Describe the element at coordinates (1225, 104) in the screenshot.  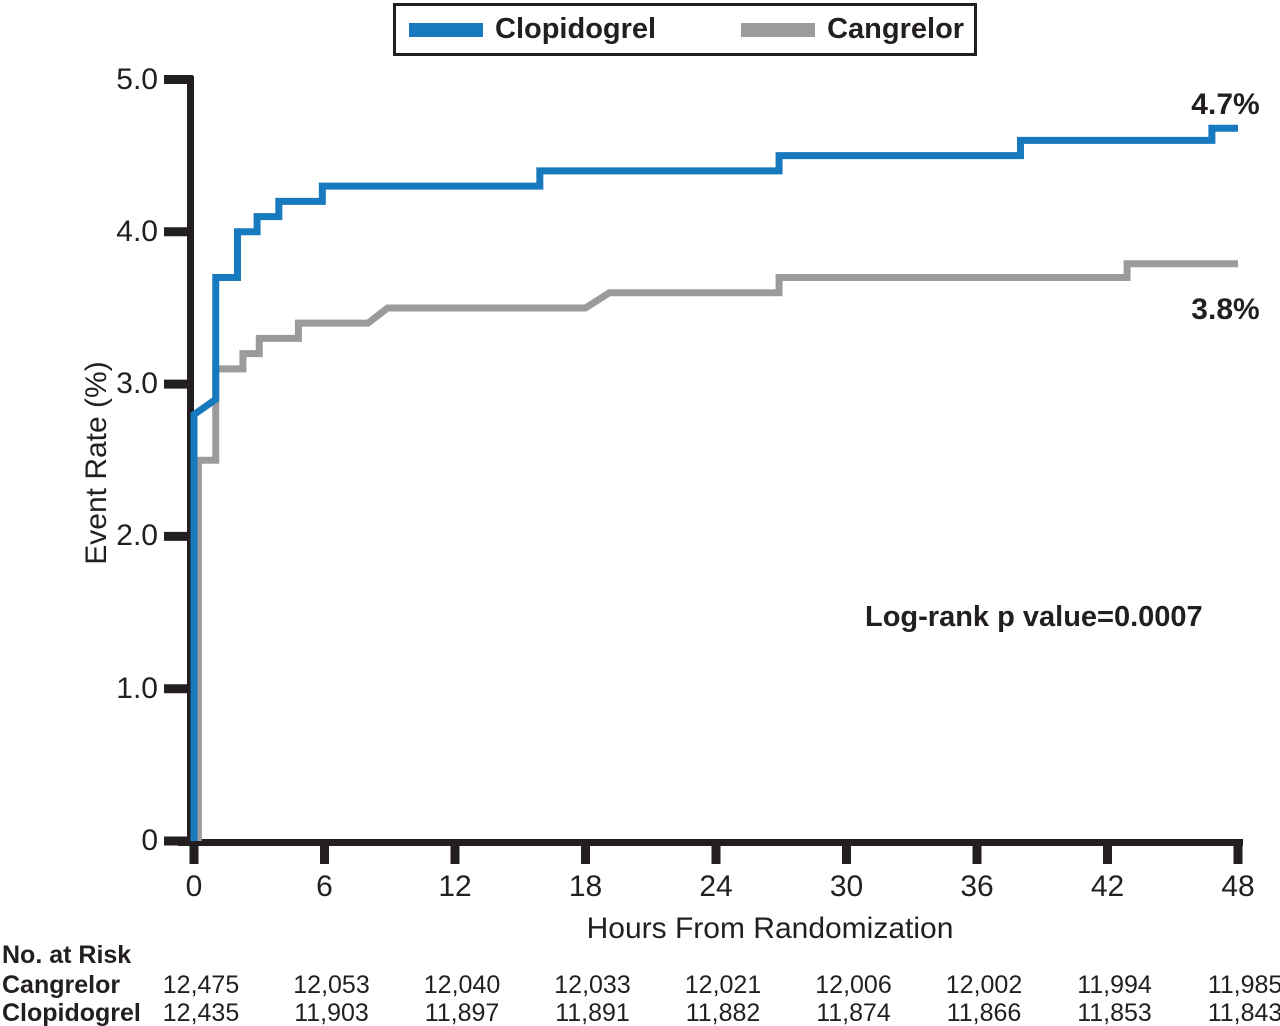
I see `clopidogrel-end-label: 4.7%` at that location.